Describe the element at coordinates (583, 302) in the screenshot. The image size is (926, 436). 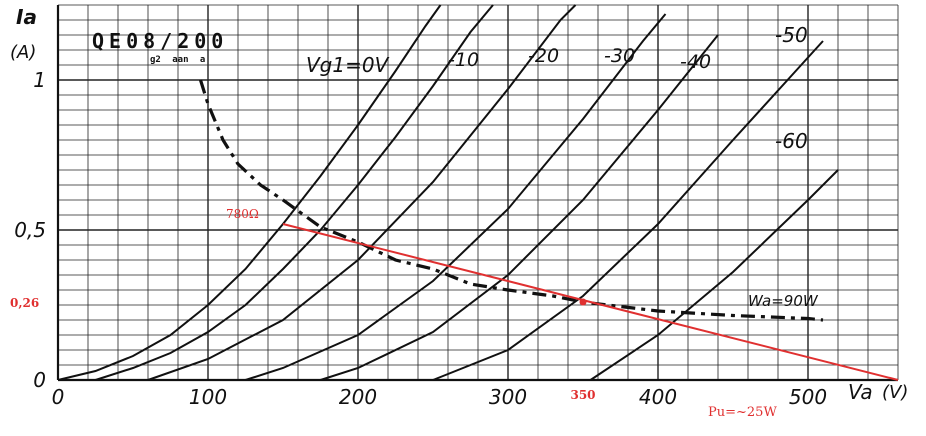
I see `operating-point` at that location.